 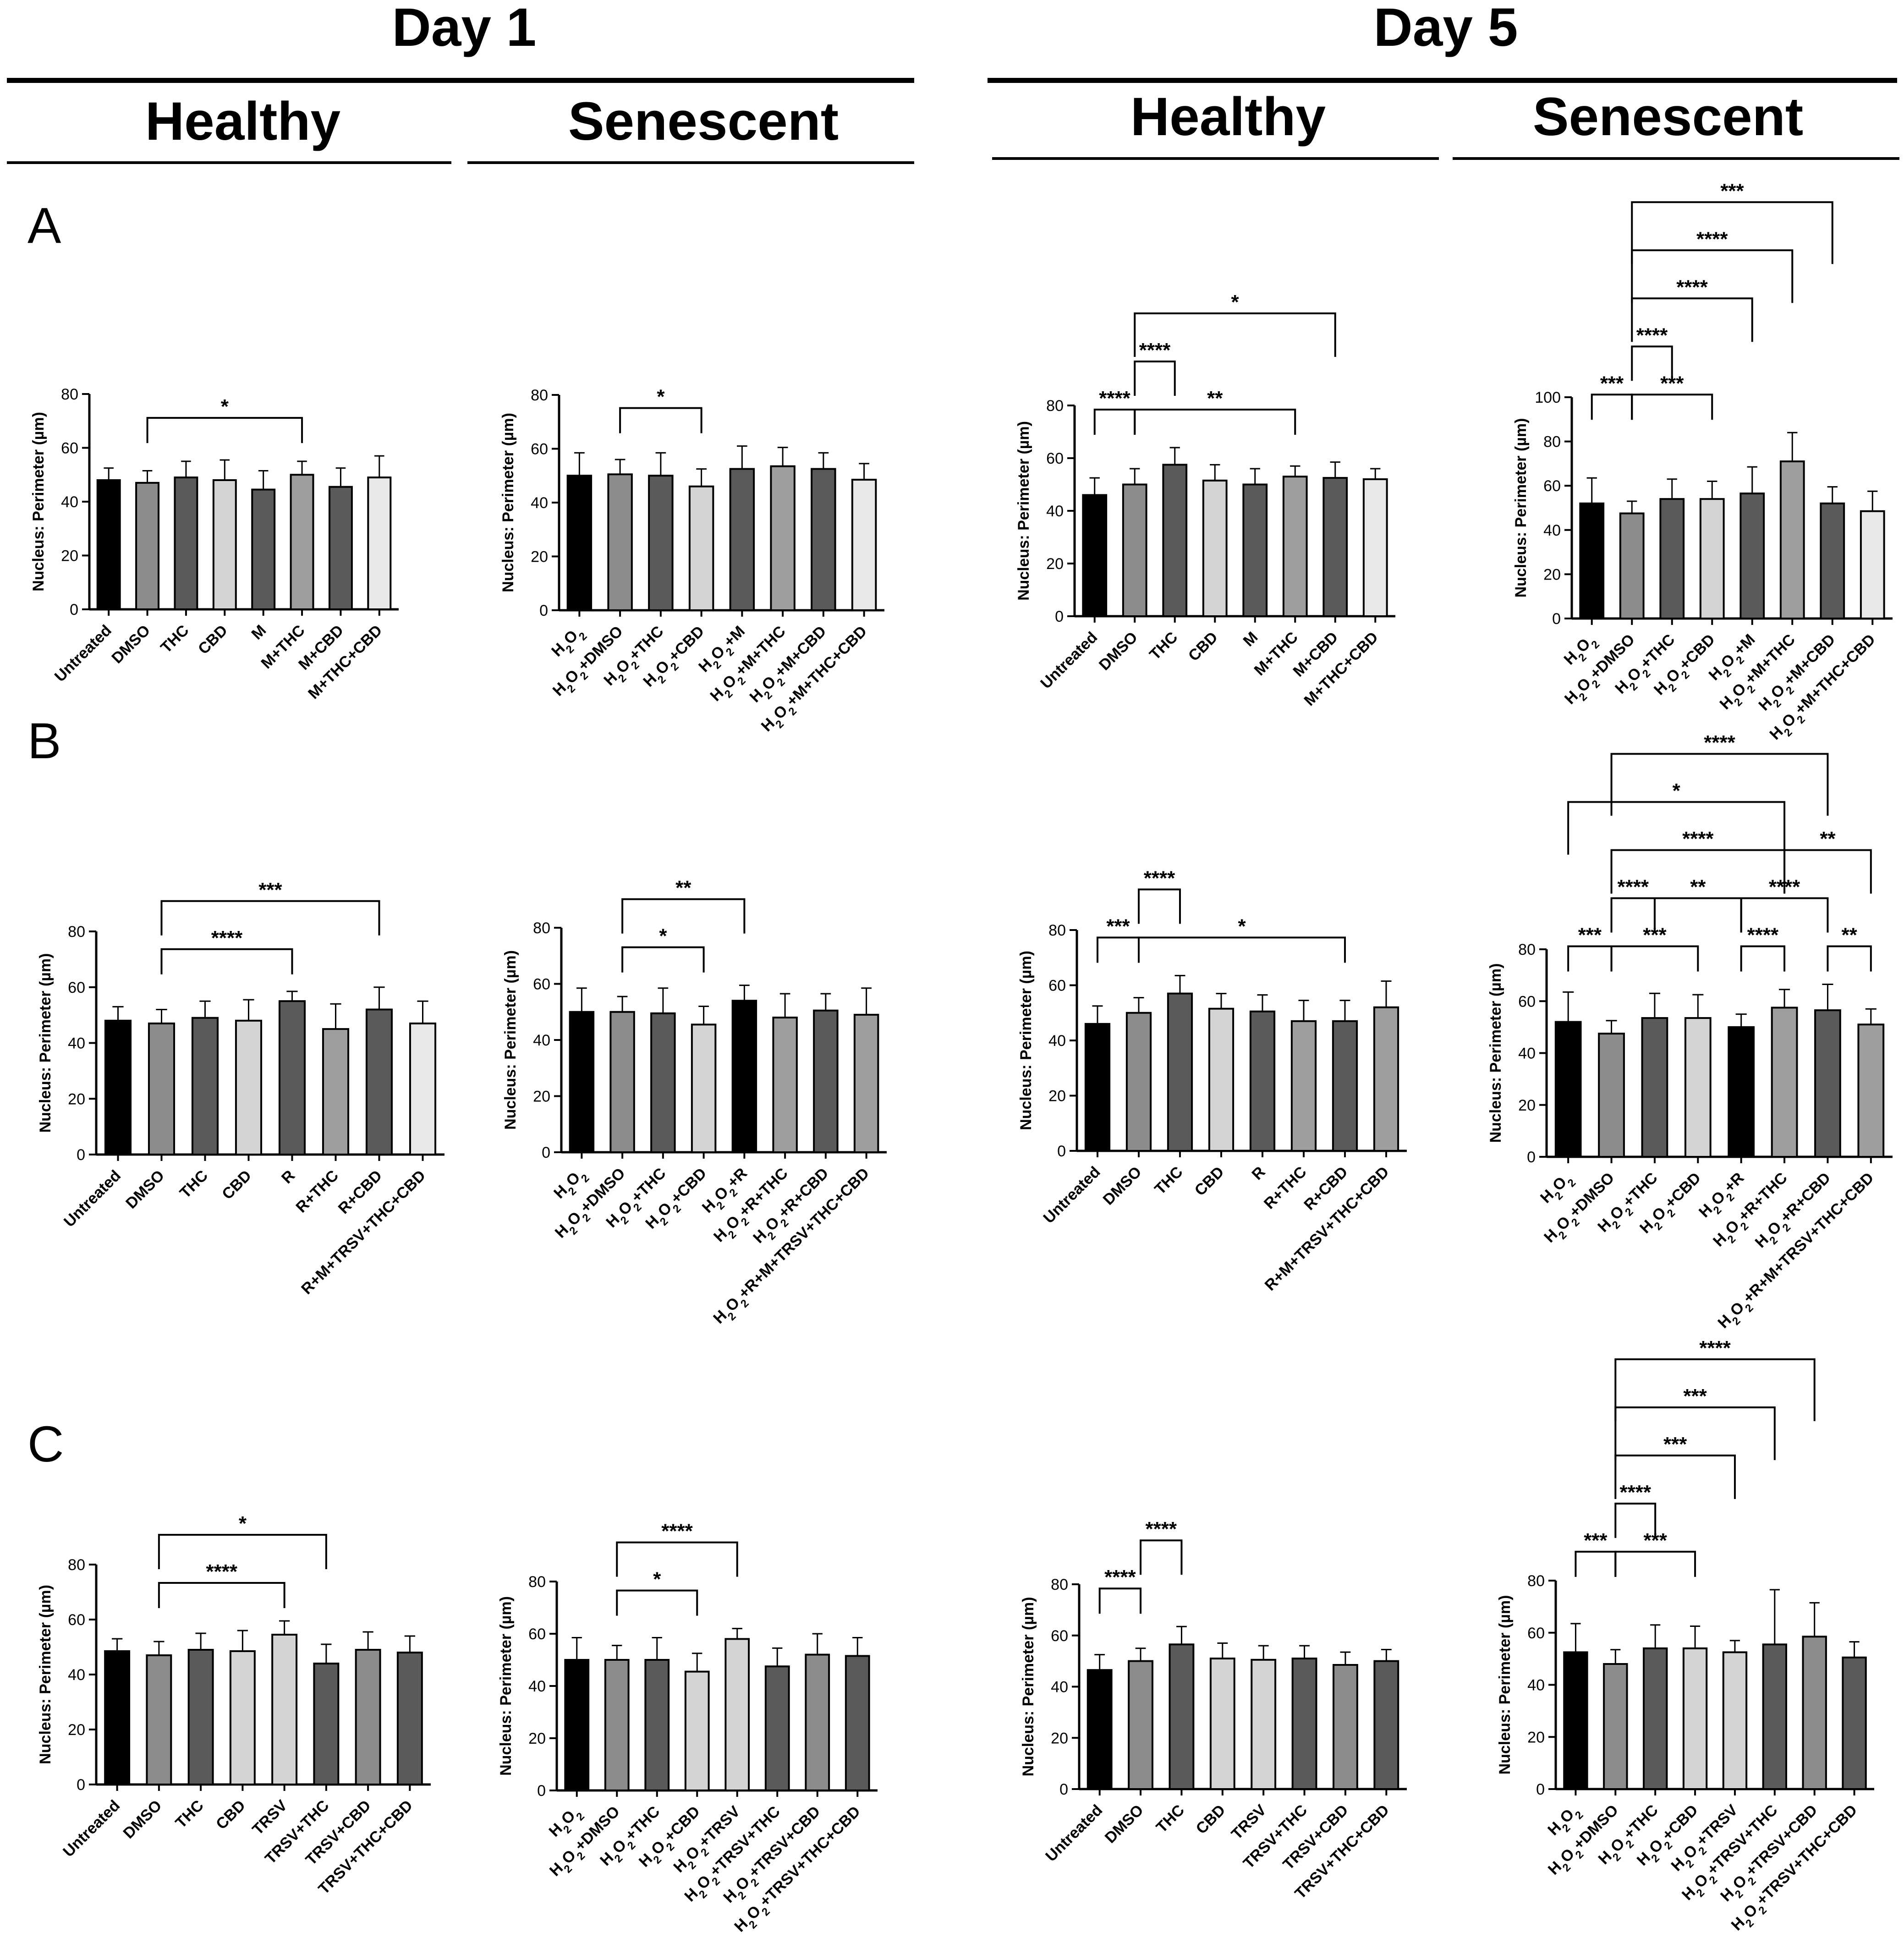 I want to click on x-tick-label: M, so click(x=1251, y=640).